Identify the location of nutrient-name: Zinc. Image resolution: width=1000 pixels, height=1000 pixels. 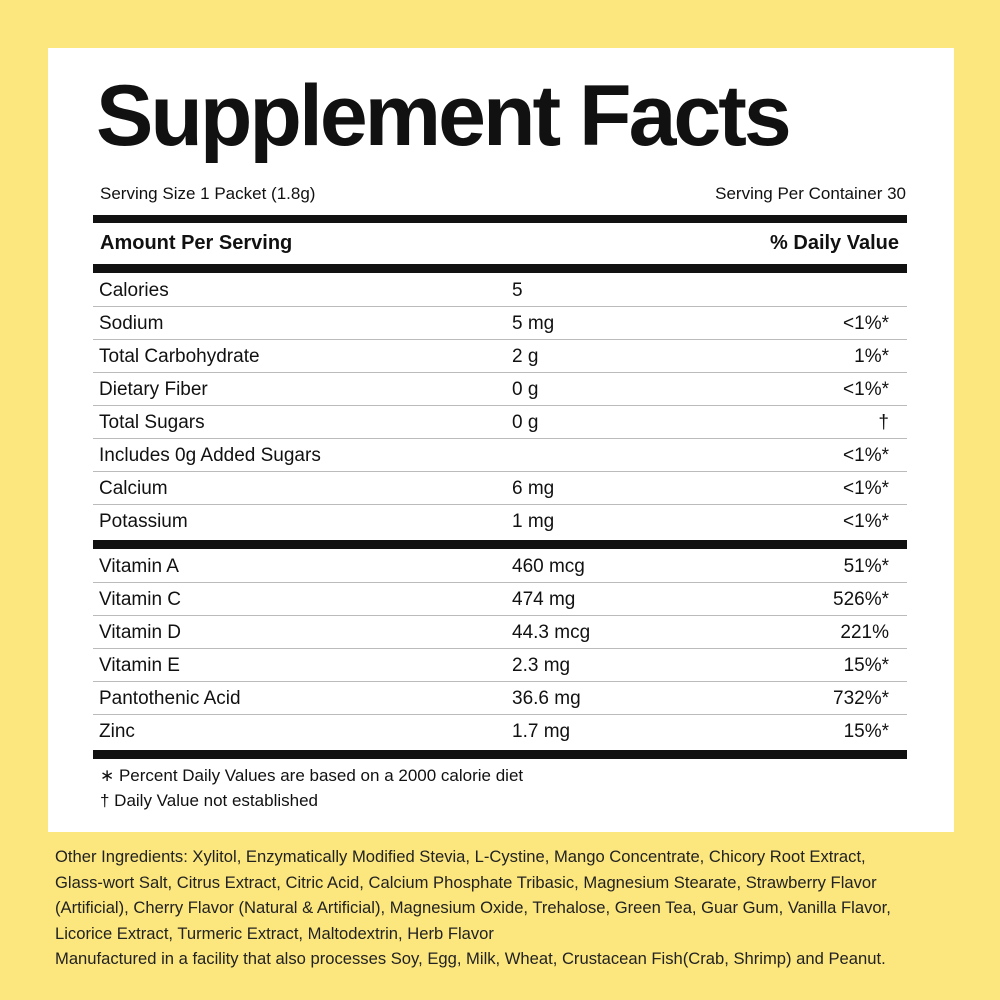
(117, 731).